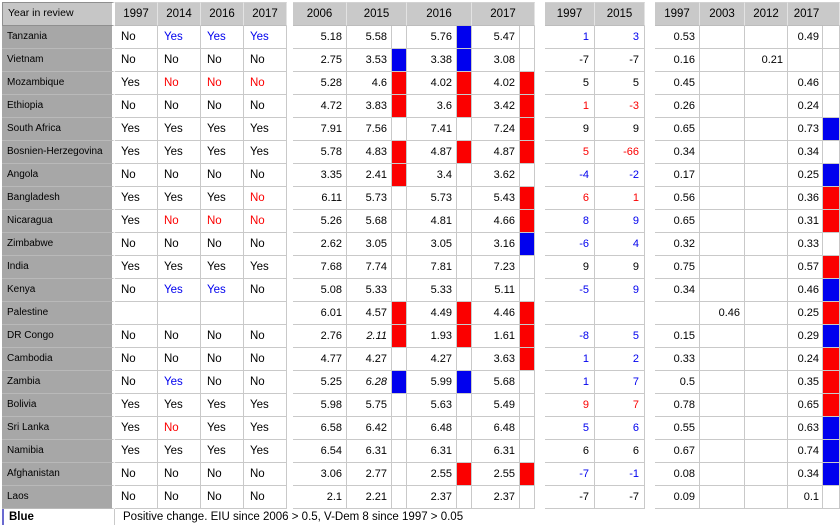 This screenshot has height=525, width=840. I want to click on vdem-value-cell: 0.5, so click(677, 382).